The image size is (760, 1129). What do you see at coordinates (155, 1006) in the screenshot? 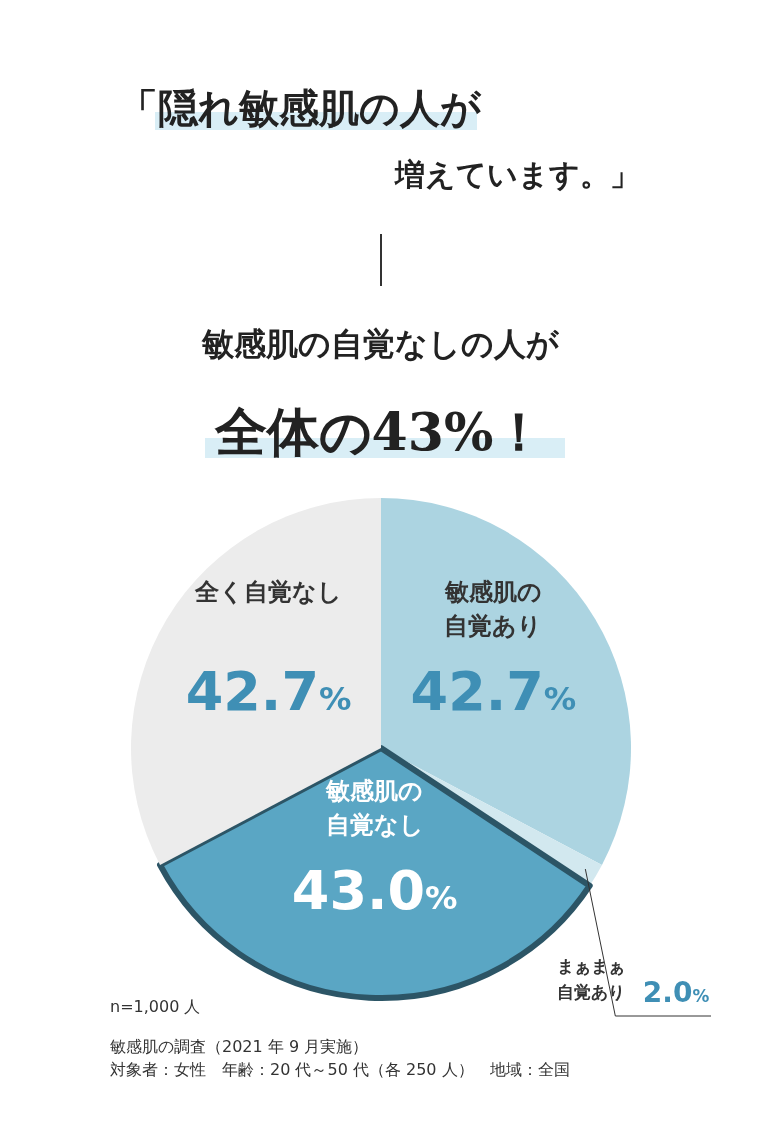
I see `text: n=1,000 人` at bounding box center [155, 1006].